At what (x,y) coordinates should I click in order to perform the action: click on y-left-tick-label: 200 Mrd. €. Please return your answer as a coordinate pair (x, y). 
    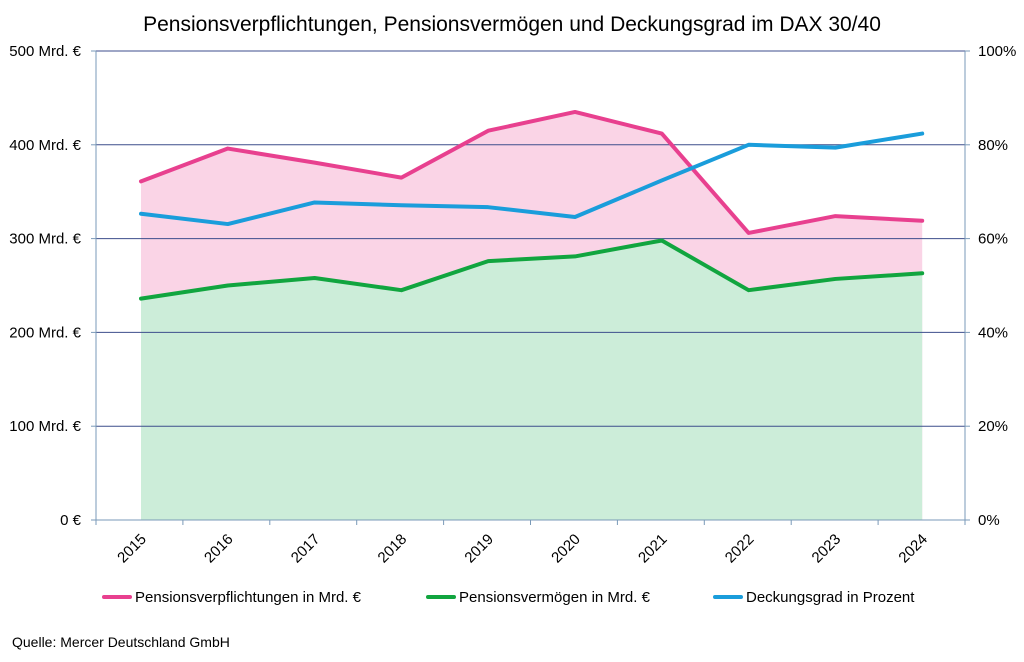
    Looking at the image, I should click on (45, 332).